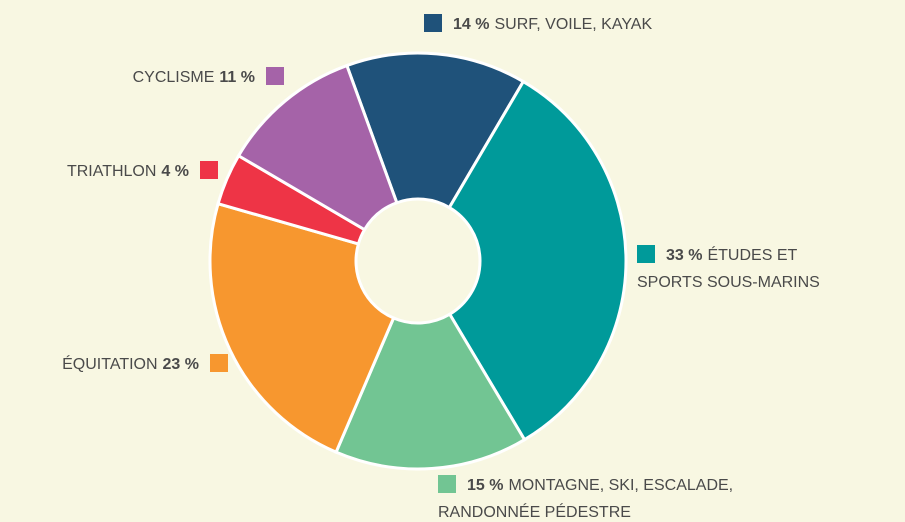  I want to click on category-label: ÉQUITATION, so click(110, 364).